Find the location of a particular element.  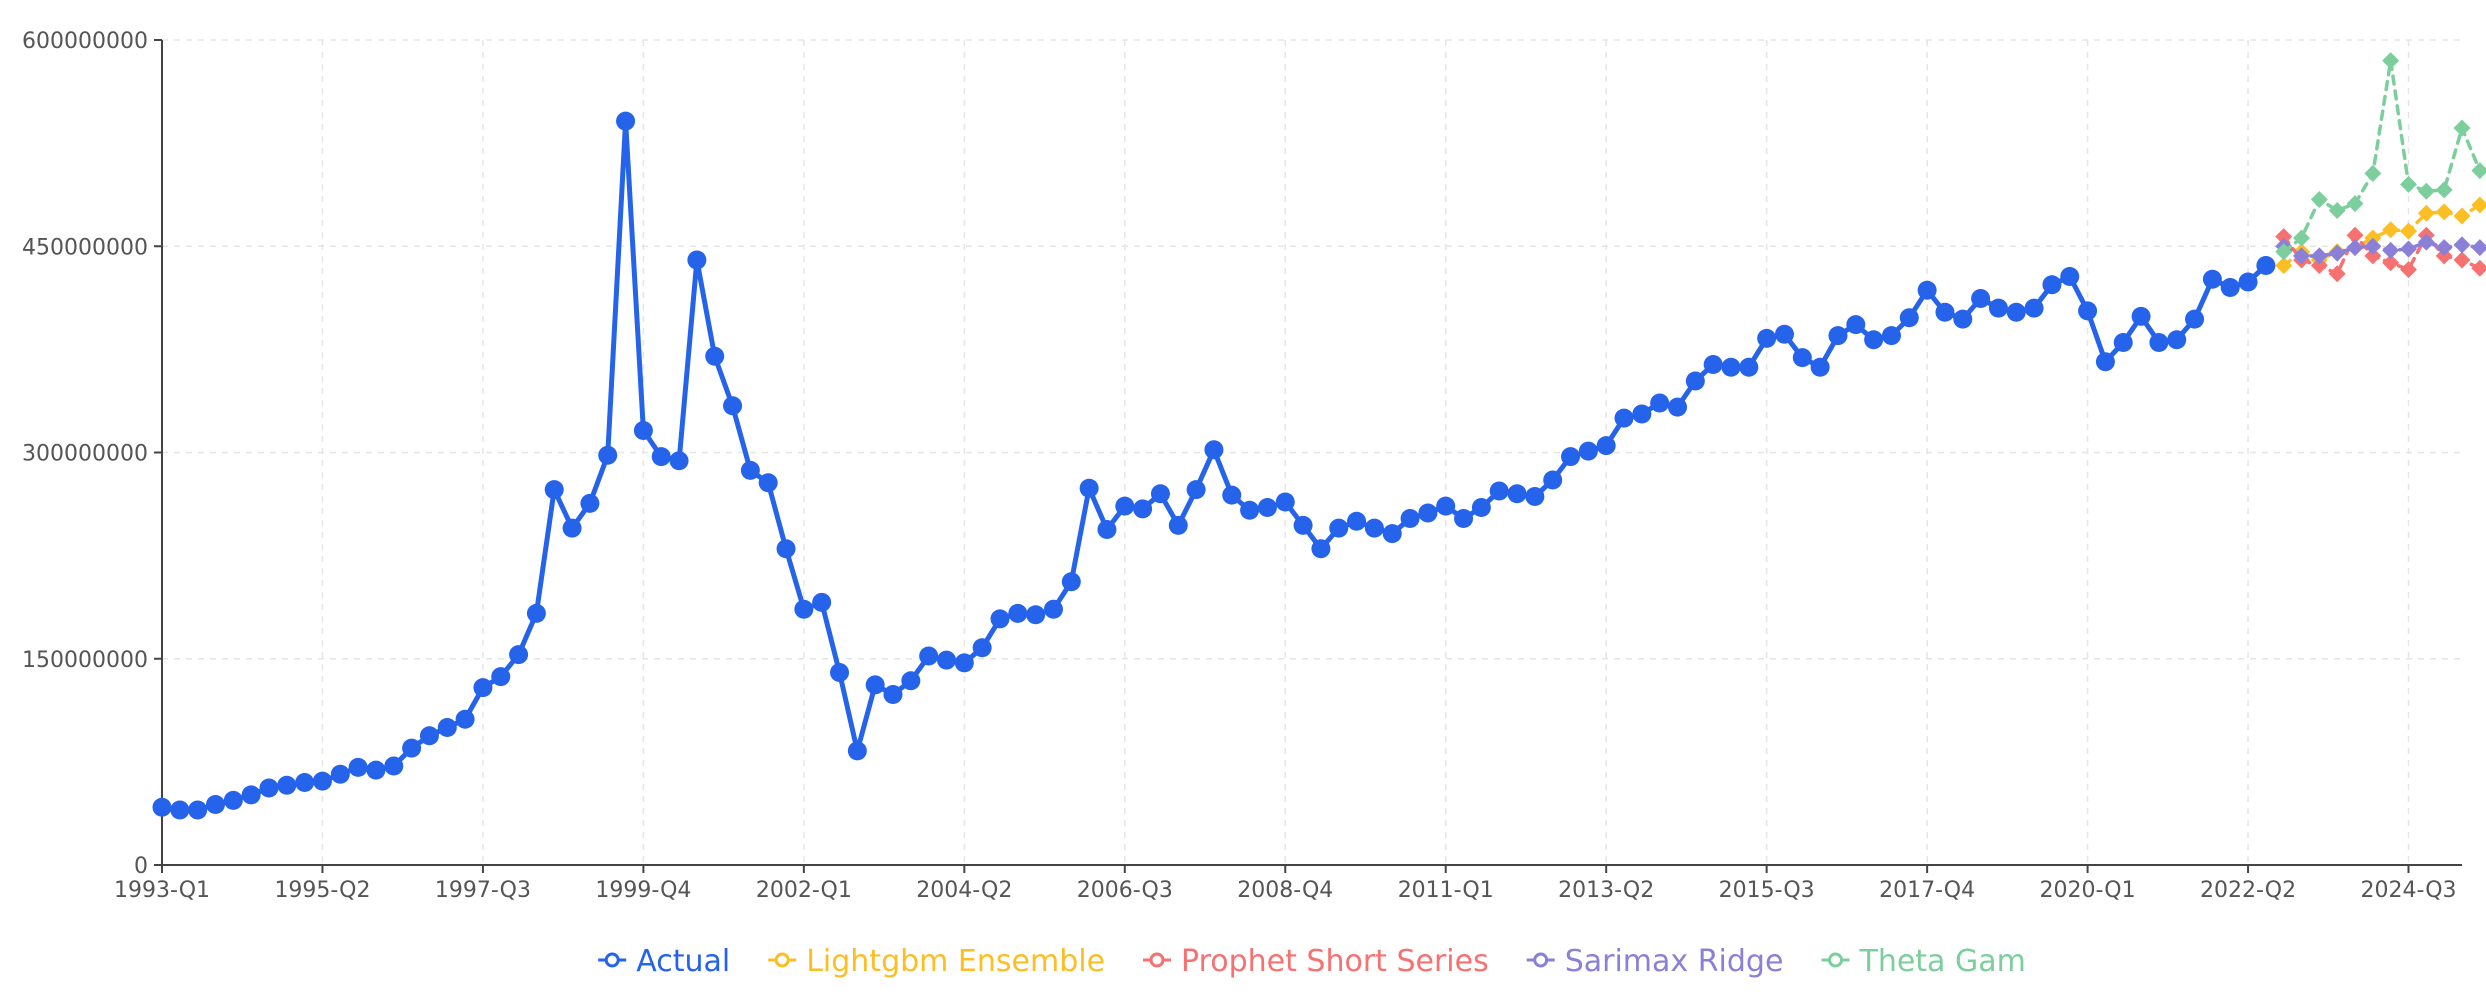

y-tick-label: 150000000 is located at coordinates (85, 660).